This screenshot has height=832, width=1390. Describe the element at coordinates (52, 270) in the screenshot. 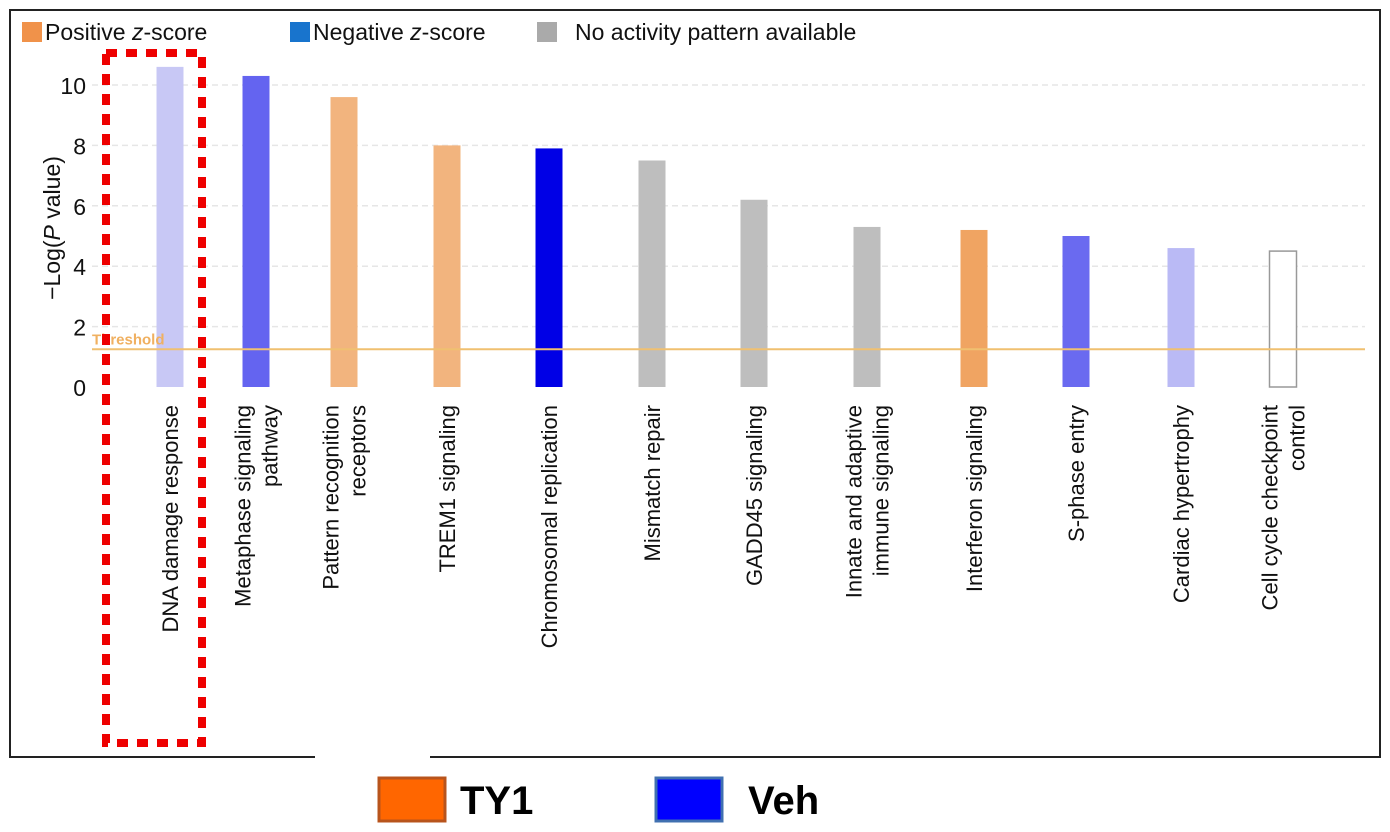

I see `y-axis-label-prefix: −Log(` at that location.